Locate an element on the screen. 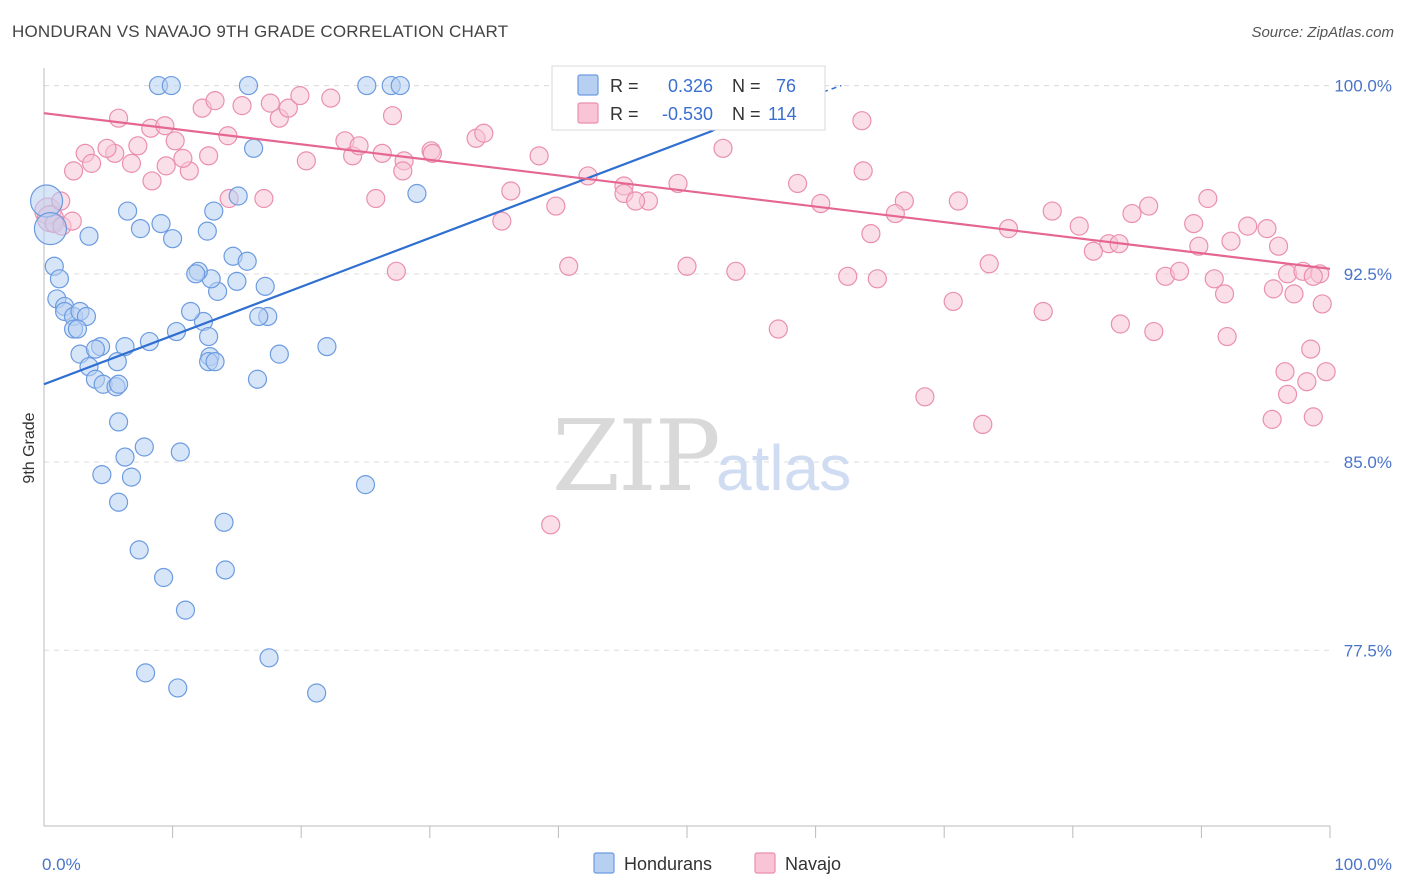  x-tick-label-min: 0.0% is located at coordinates (61, 864).